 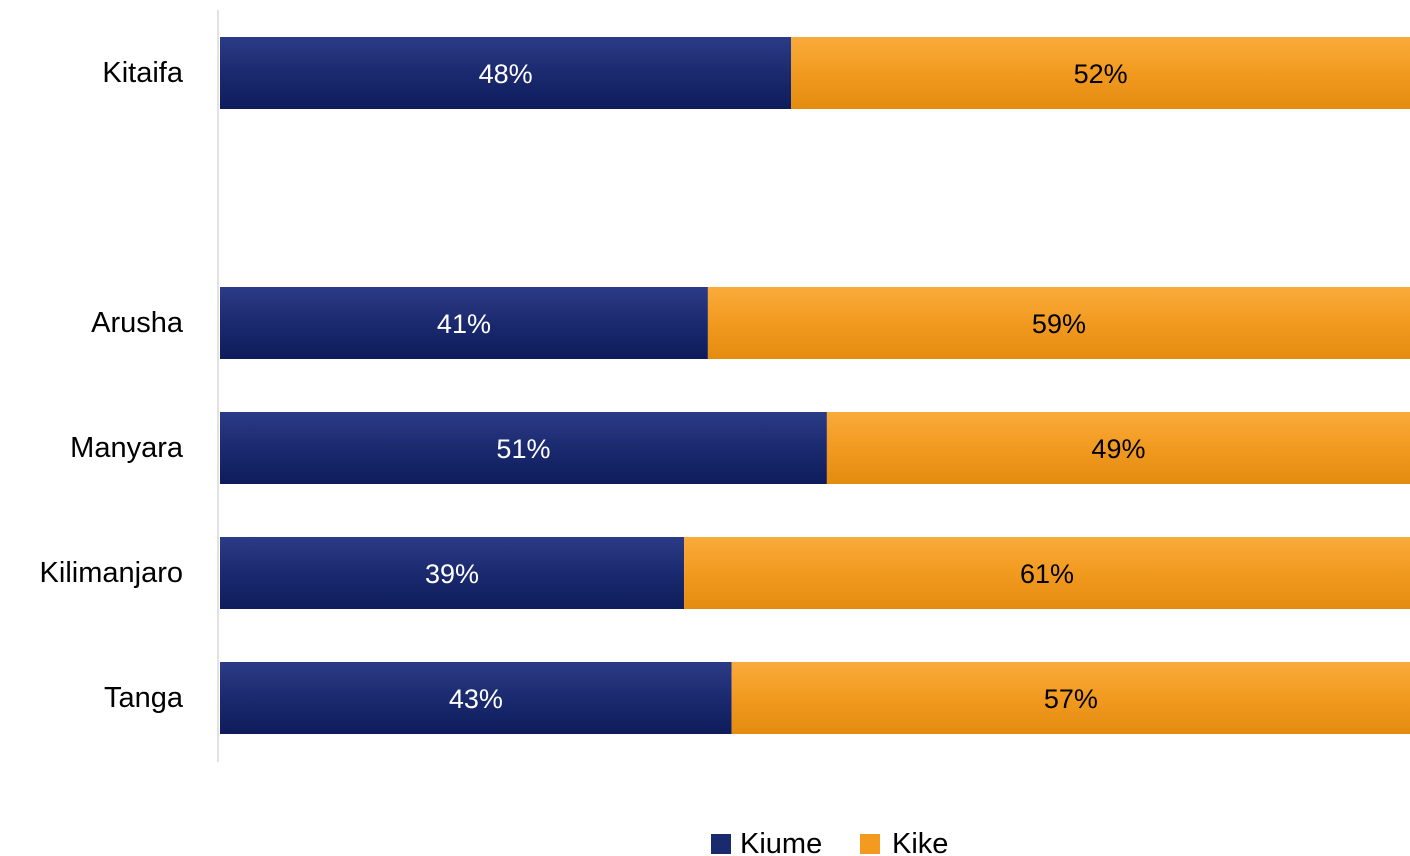 I want to click on data-label: 48%, so click(x=506, y=74).